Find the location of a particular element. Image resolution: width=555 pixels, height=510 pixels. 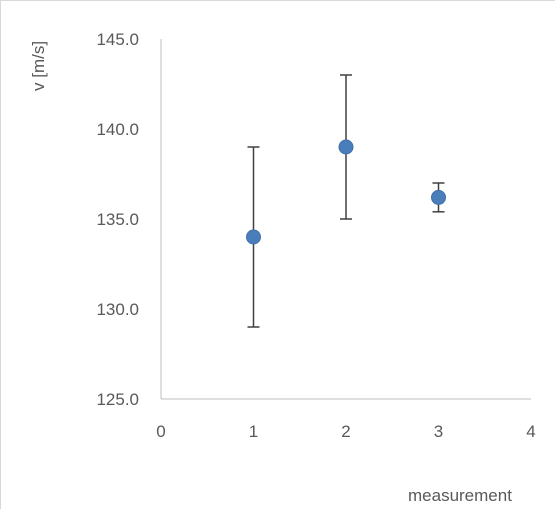

x-tick-label: 4 is located at coordinates (530, 431).